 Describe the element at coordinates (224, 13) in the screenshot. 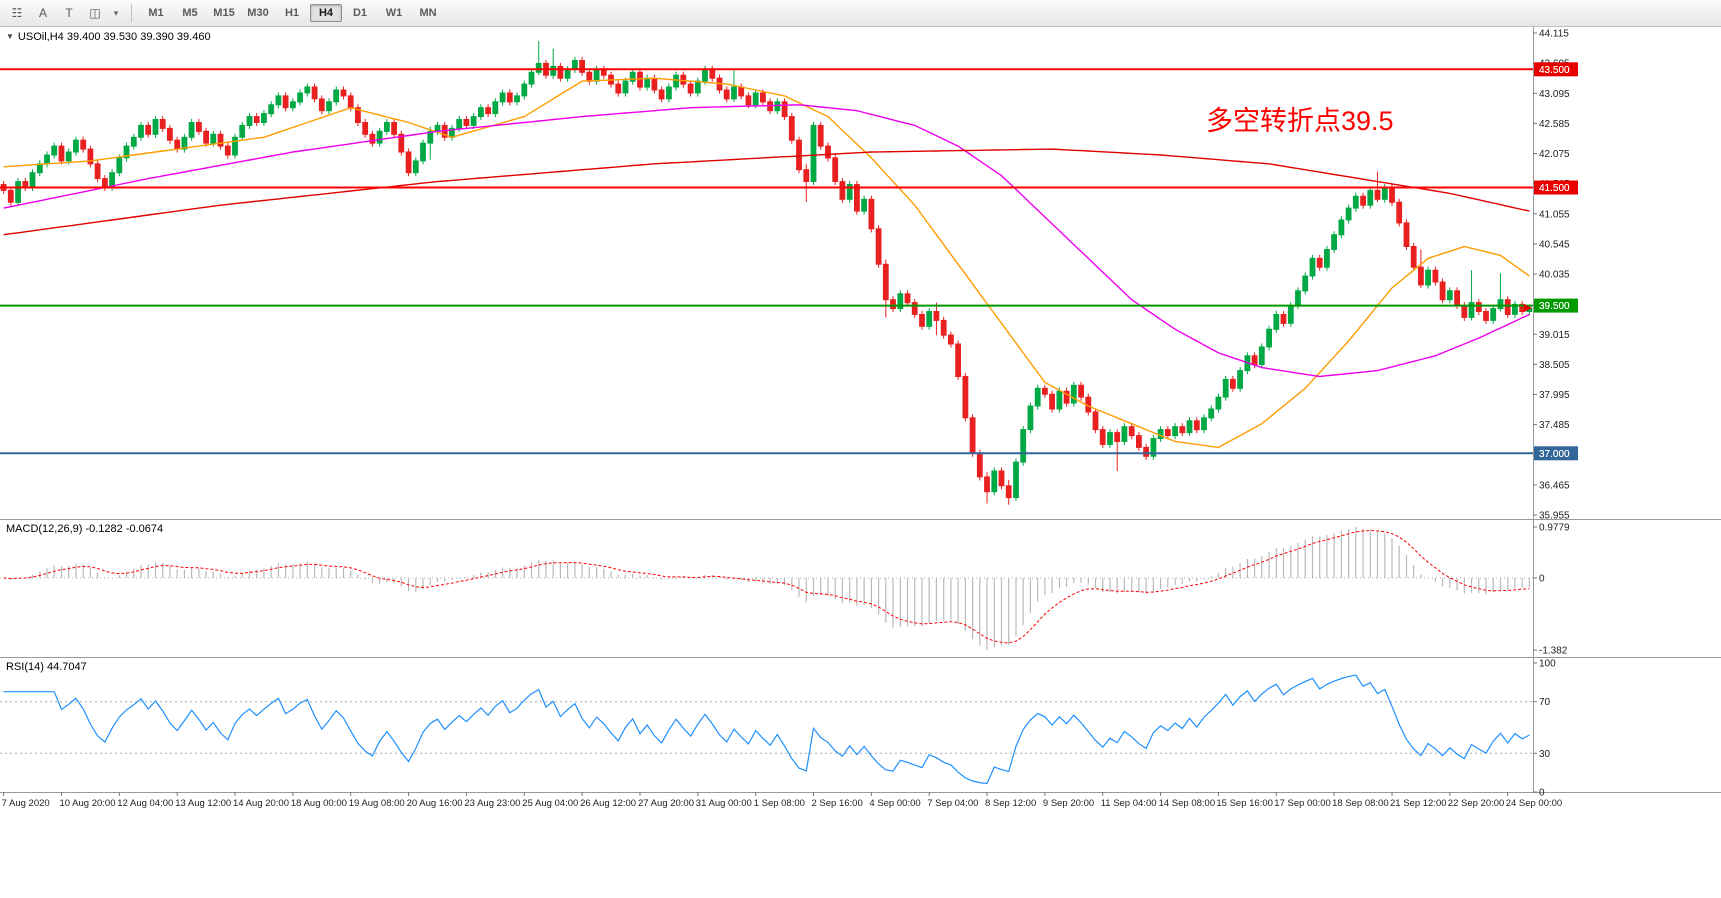

I see `timeframe-button-m15: M15` at that location.